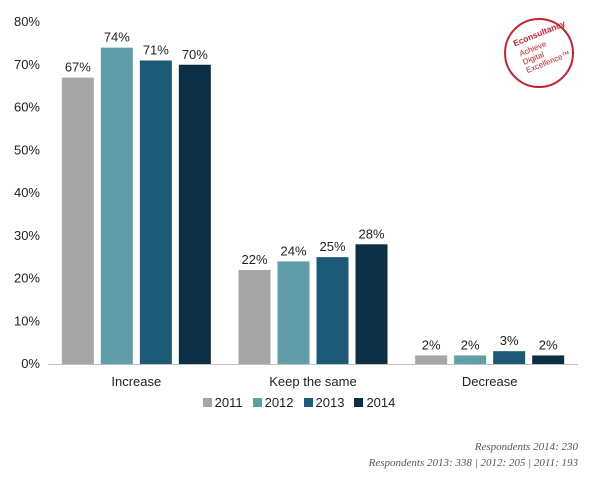 The width and height of the screenshot is (598, 482). What do you see at coordinates (490, 381) in the screenshot?
I see `category-label: Decrease` at bounding box center [490, 381].